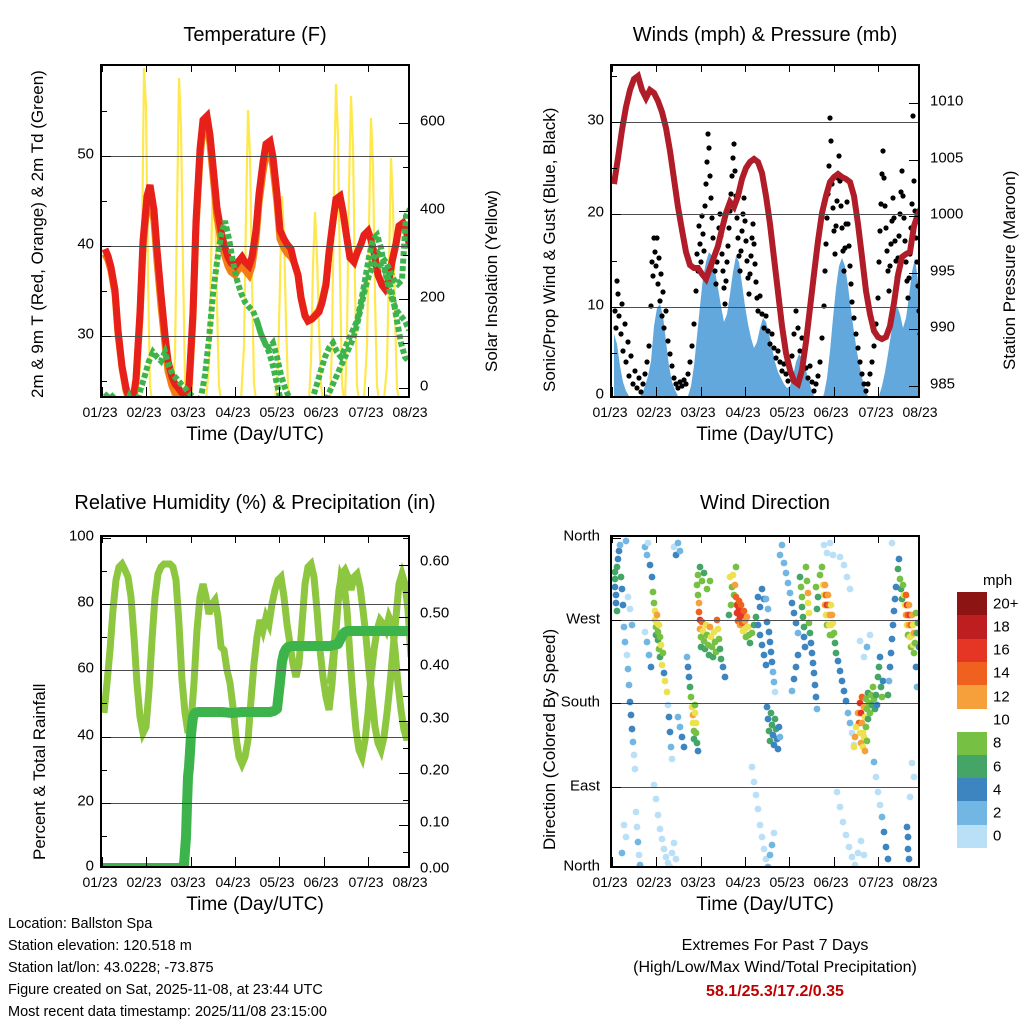 The image size is (1024, 1024). Describe the element at coordinates (255, 434) in the screenshot. I see `temperature-xlabel: Time (Day/UTC)` at that location.